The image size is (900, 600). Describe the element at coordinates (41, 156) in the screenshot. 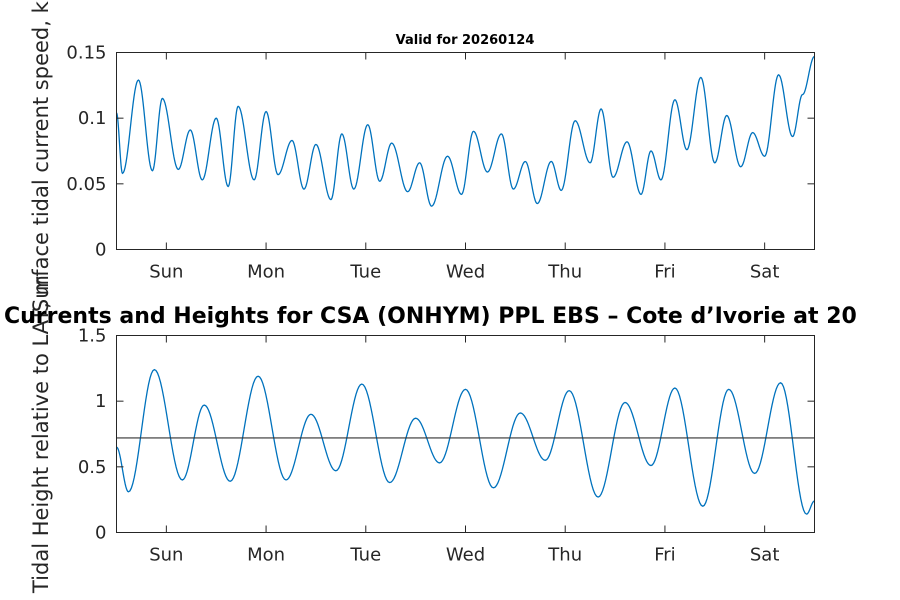

I see `chart-1-y-label: Surface tidal current speed, kn` at that location.